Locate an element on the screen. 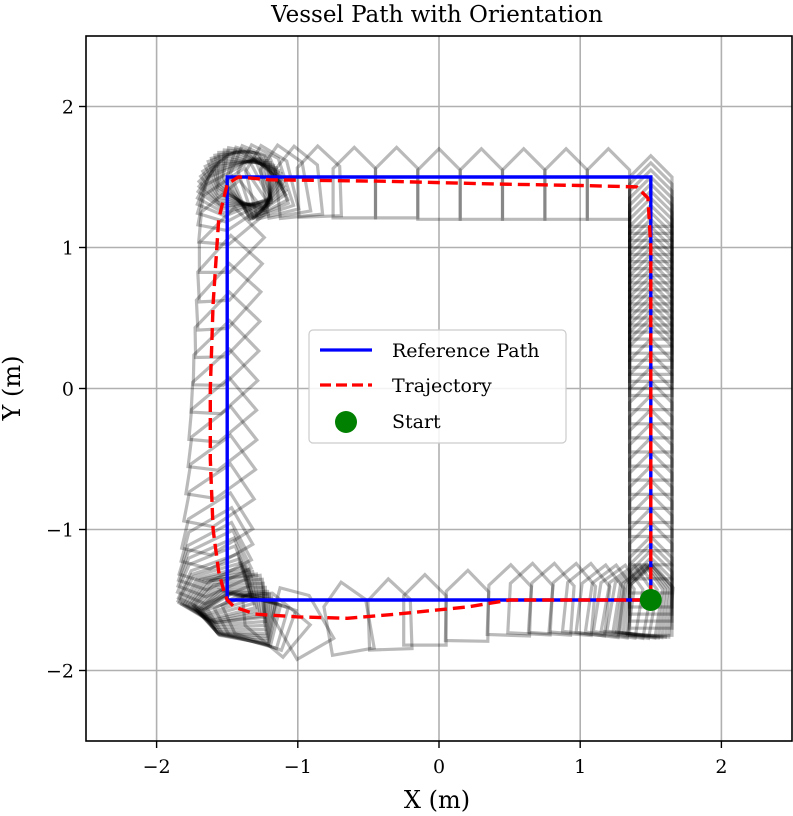 The image size is (793, 816). y-axis-label: Y (m) is located at coordinates (13, 389).